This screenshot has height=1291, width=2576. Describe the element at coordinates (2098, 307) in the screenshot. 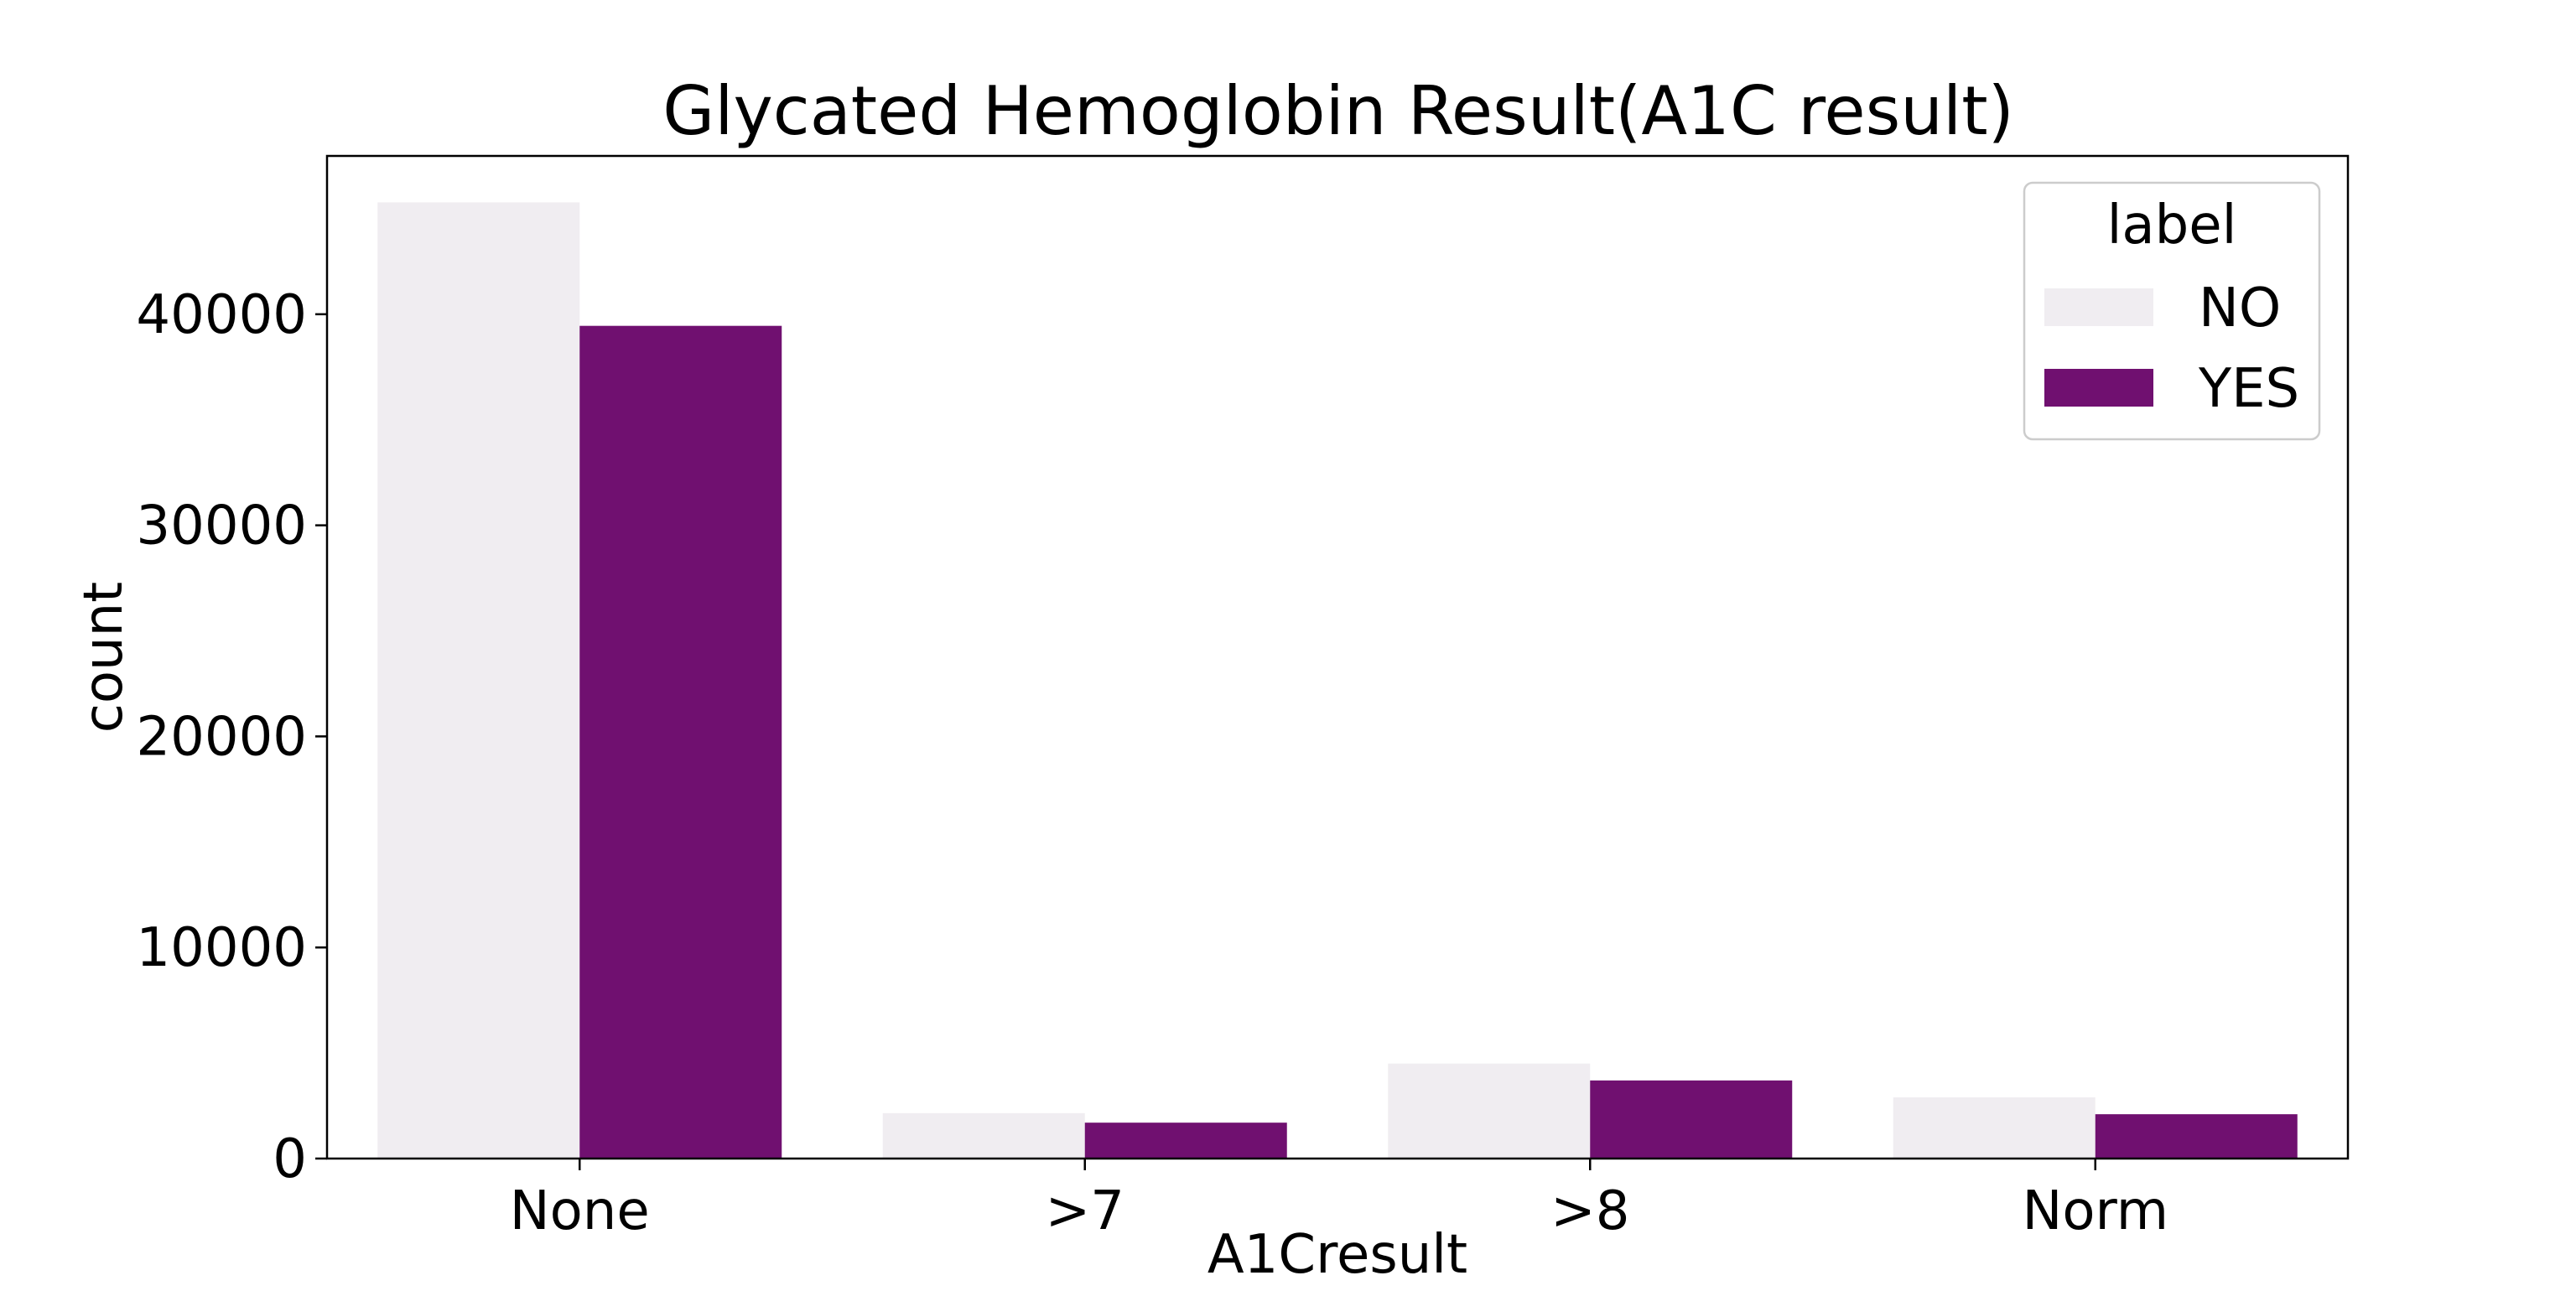

I see `legend-swatch-no` at that location.